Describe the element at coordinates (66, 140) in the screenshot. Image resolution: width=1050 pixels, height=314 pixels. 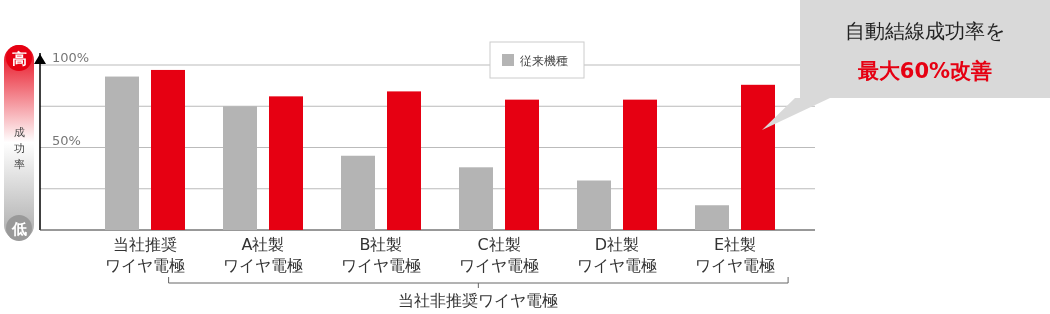
I see `y-tick-label: 50%` at that location.